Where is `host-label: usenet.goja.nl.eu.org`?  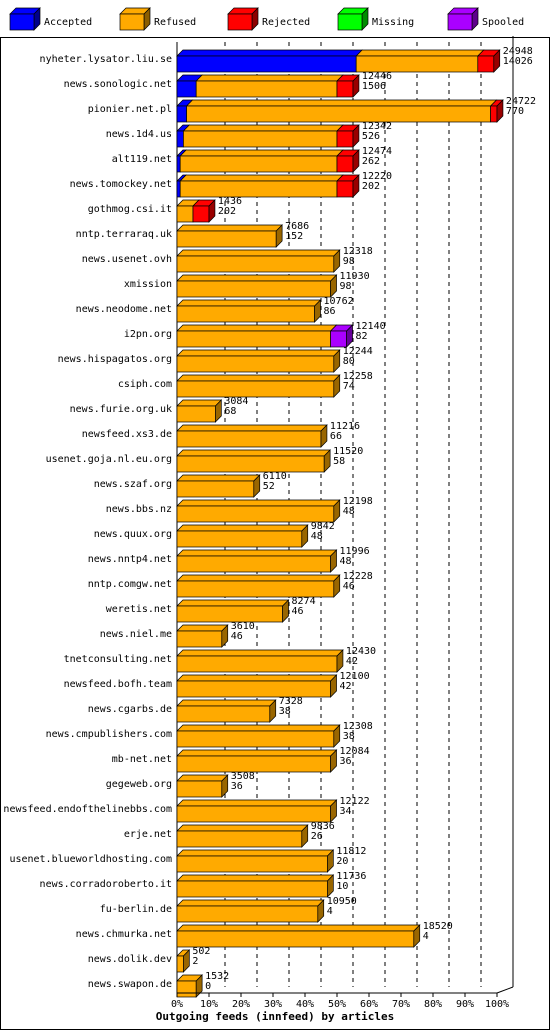 host-label: usenet.goja.nl.eu.org is located at coordinates (109, 459).